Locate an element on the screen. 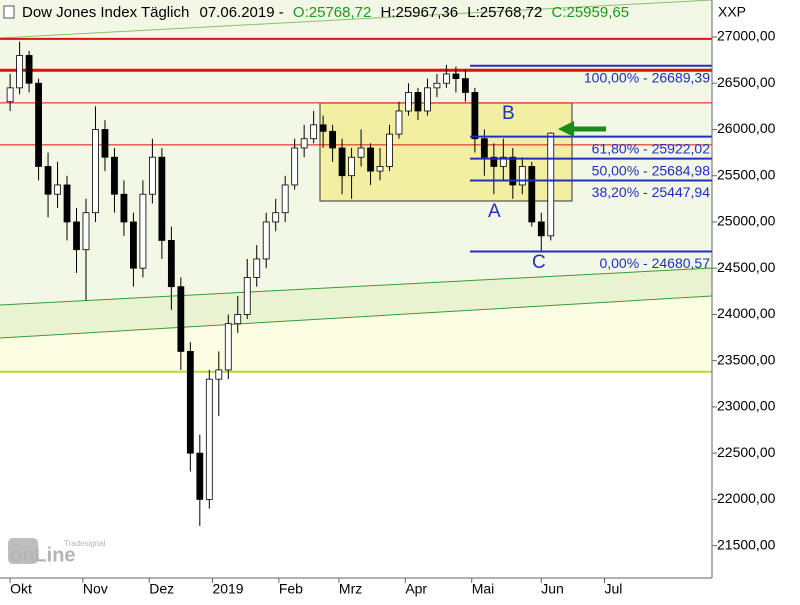  x-tick-label: Mrz is located at coordinates (350, 589).